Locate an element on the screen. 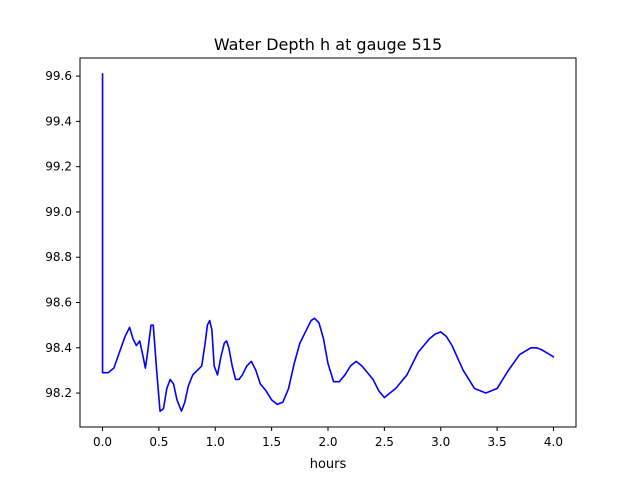 This screenshot has height=484, width=640. x-tick-label: 3.0 is located at coordinates (440, 442).